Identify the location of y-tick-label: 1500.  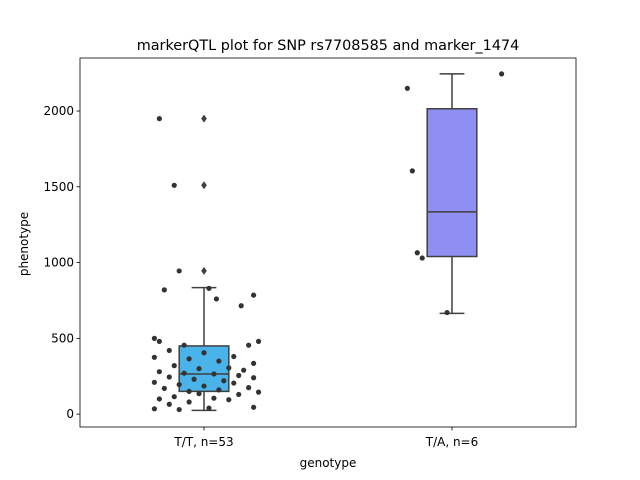
(58, 187).